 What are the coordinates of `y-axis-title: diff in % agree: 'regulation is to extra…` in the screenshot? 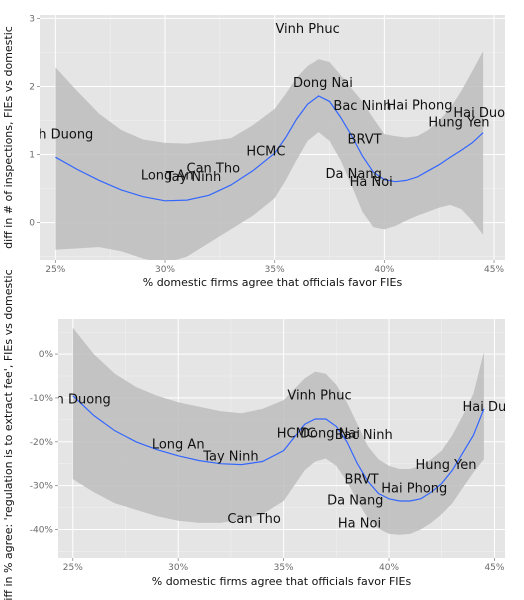 It's located at (8, 434).